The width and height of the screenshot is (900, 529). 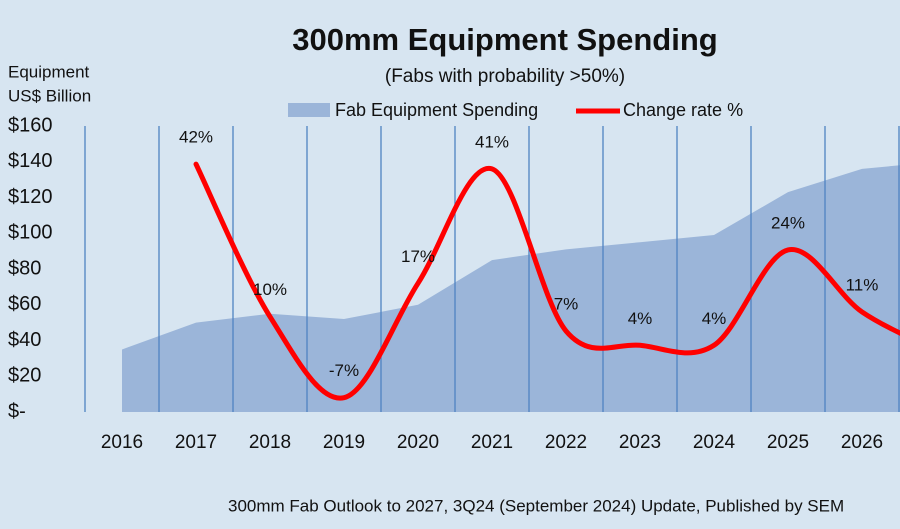 What do you see at coordinates (24, 340) in the screenshot?
I see `y-tick-label: $40` at bounding box center [24, 340].